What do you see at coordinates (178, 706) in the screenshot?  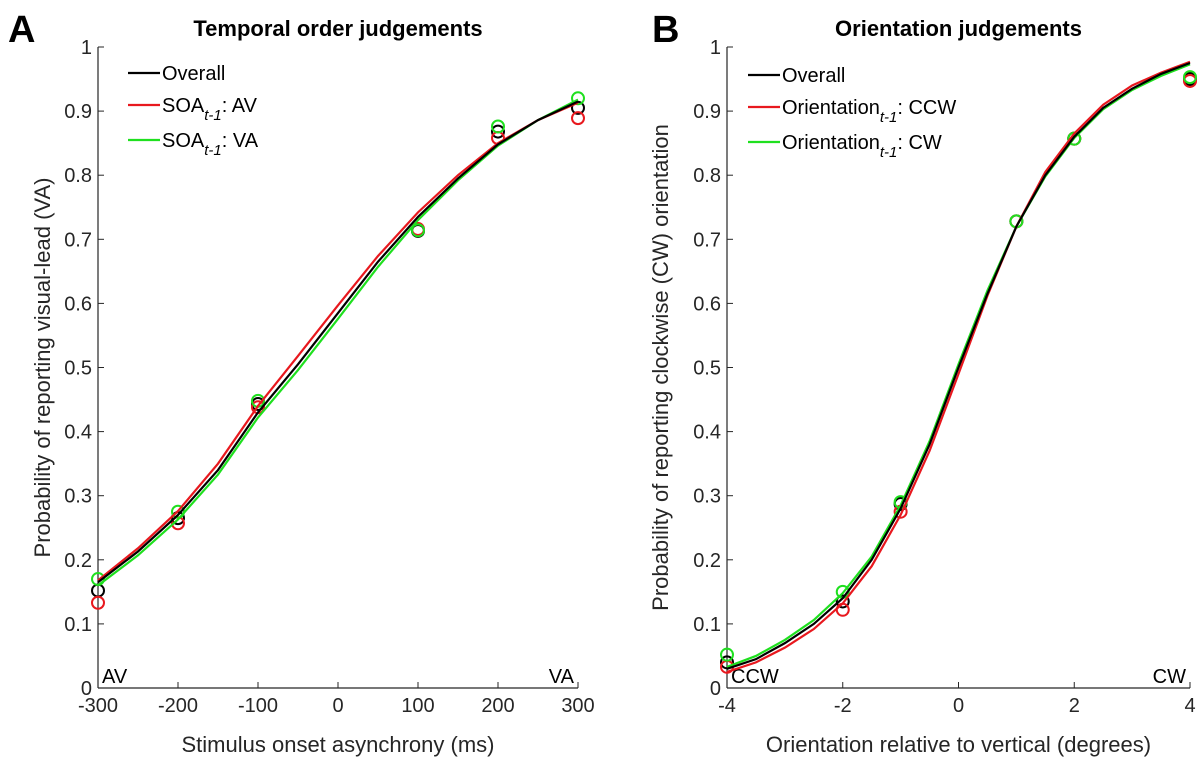 I see `x-tick-label: -200` at bounding box center [178, 706].